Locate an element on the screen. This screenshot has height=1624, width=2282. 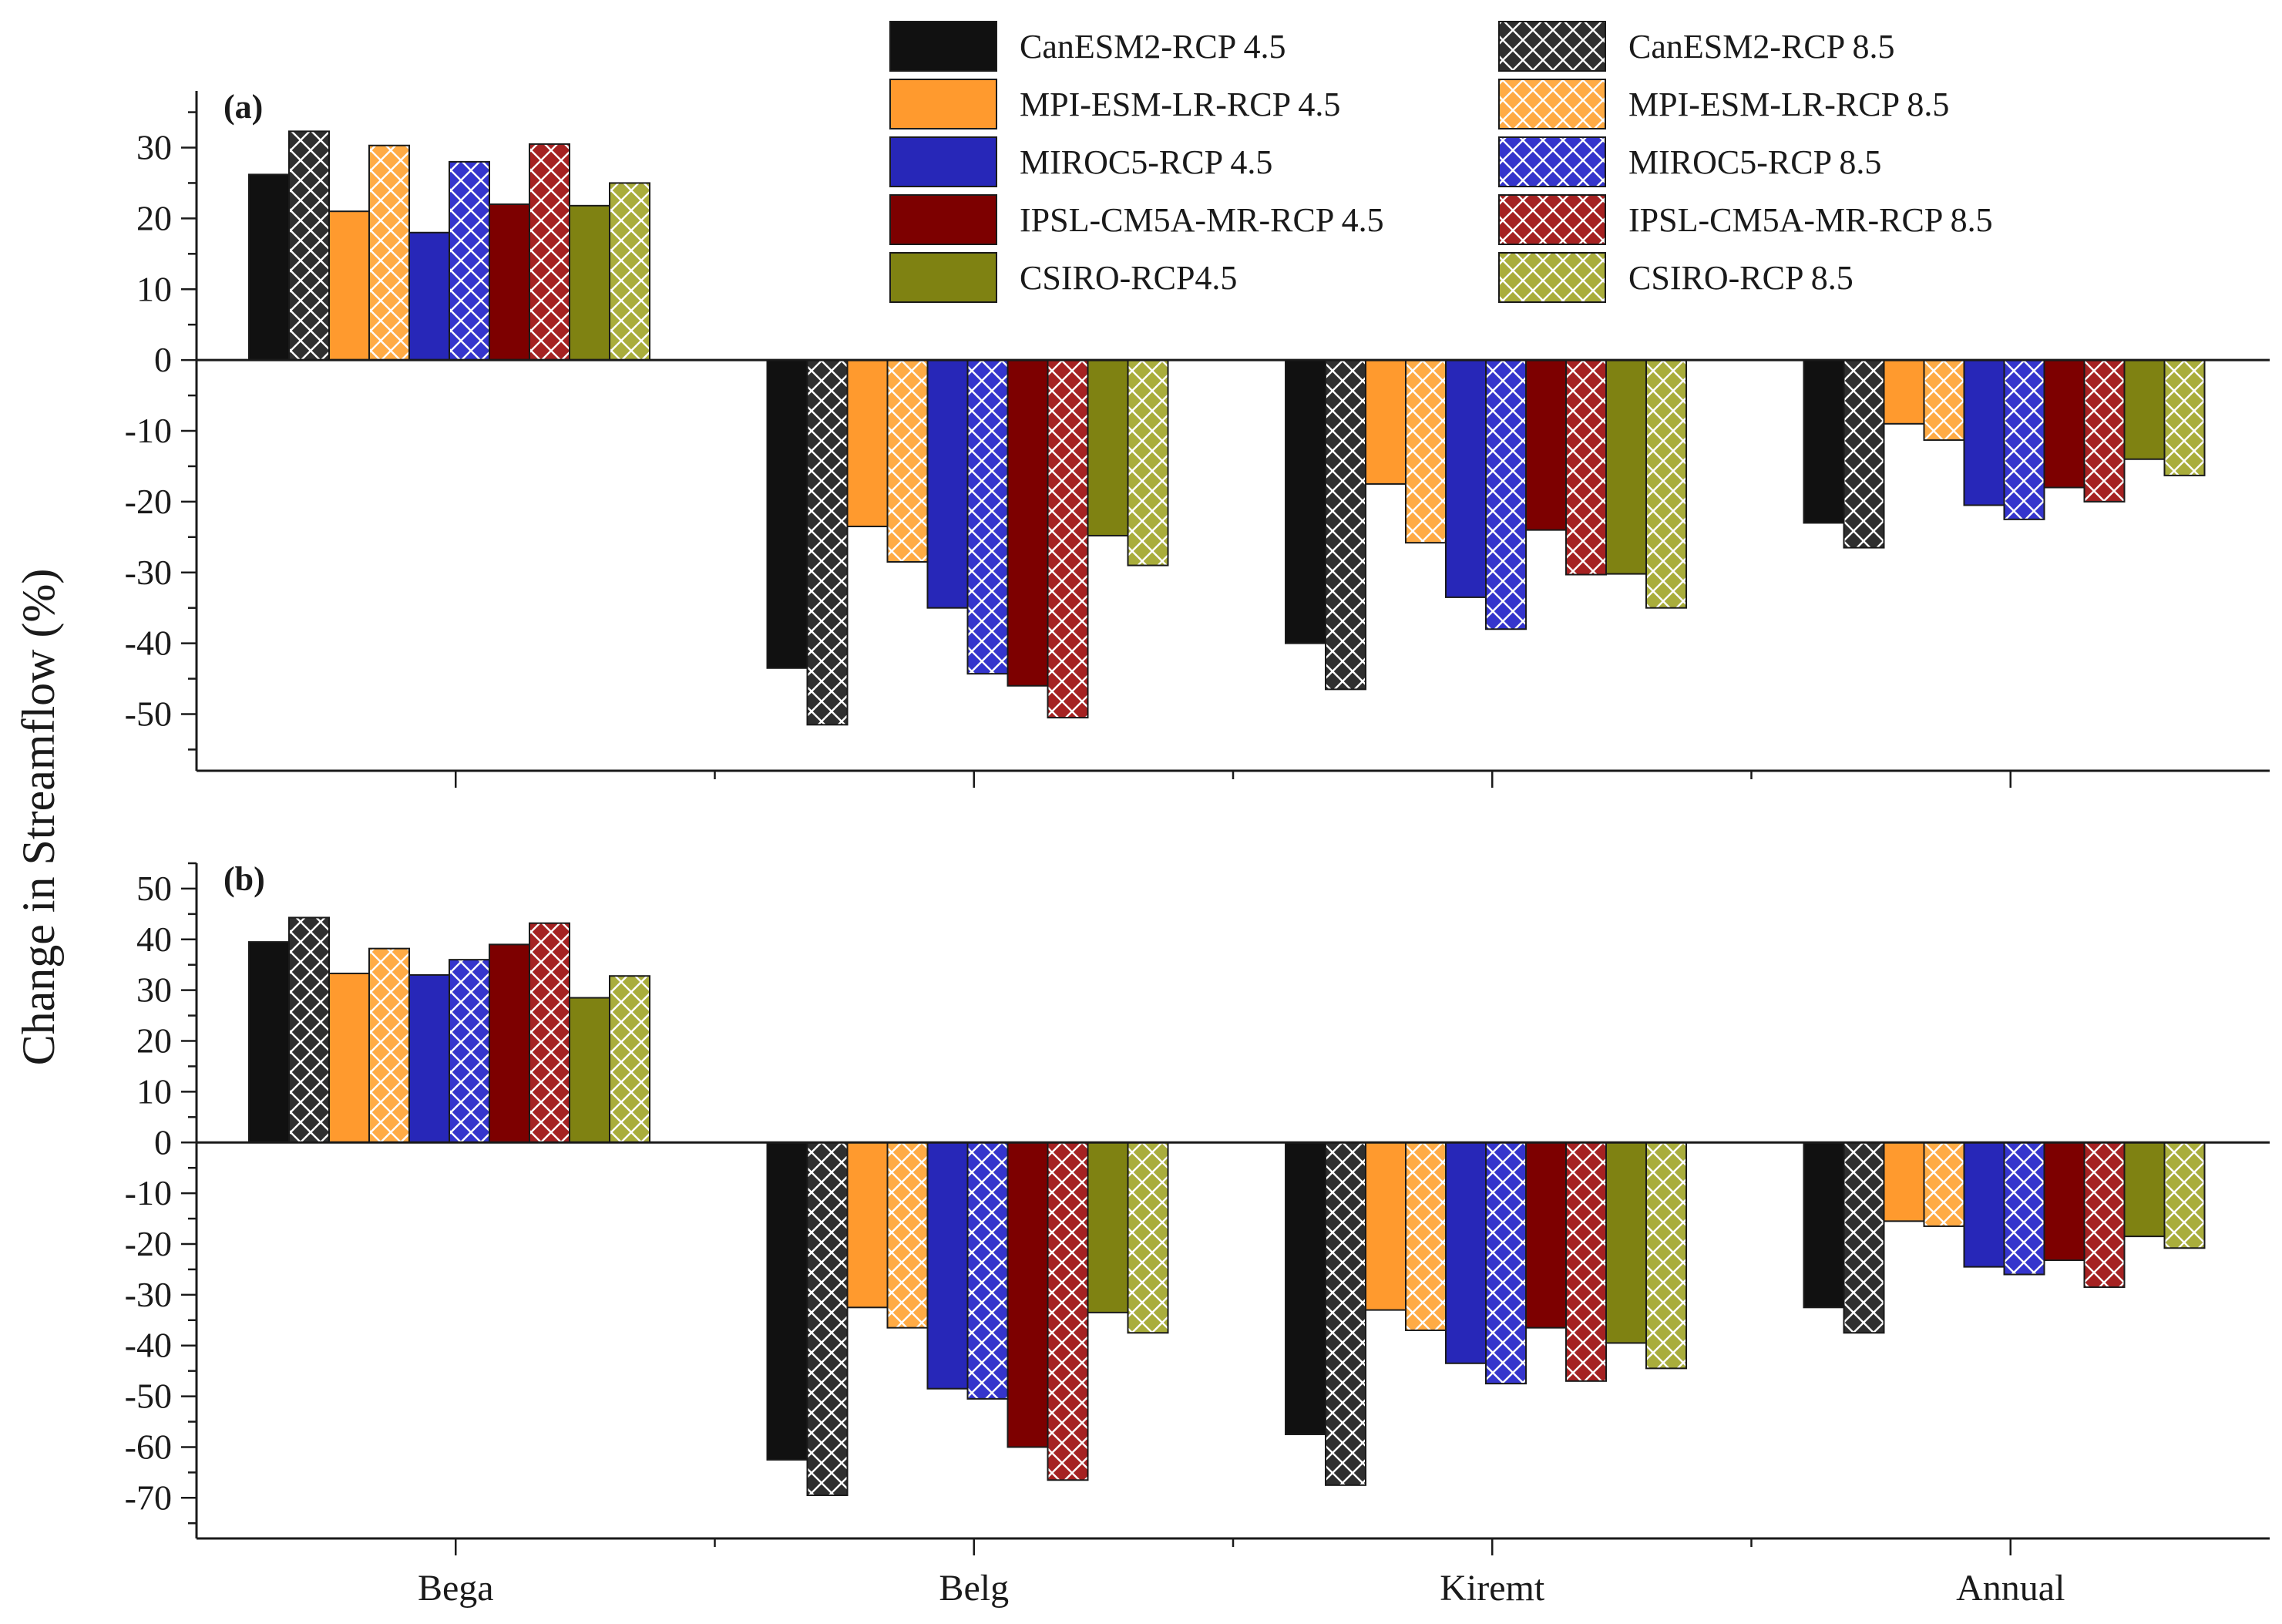
y-tick-label: 10 is located at coordinates (154, 1091).